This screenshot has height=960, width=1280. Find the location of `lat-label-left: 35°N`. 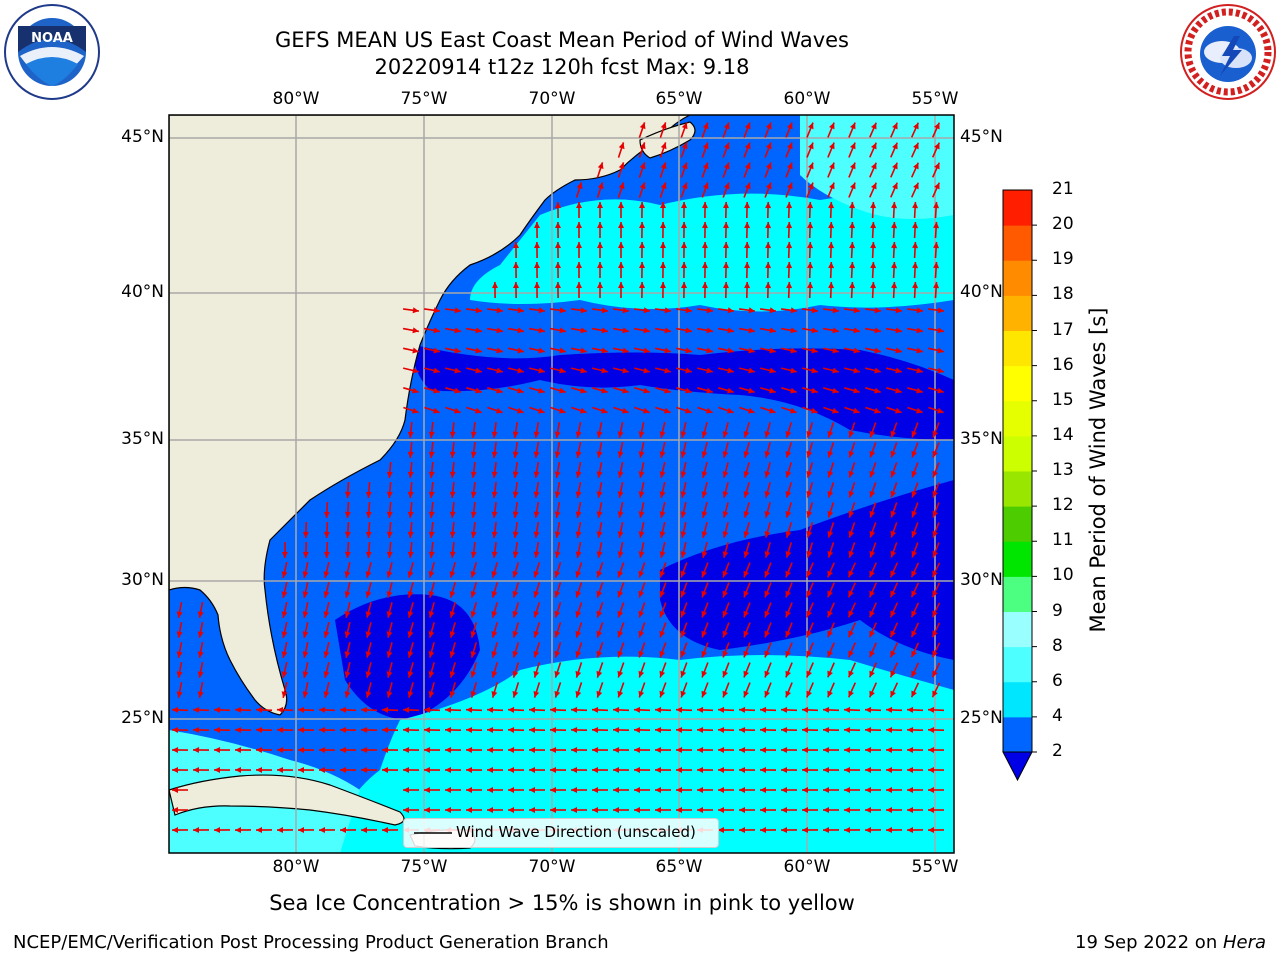

lat-label-left: 35°N is located at coordinates (142, 439).